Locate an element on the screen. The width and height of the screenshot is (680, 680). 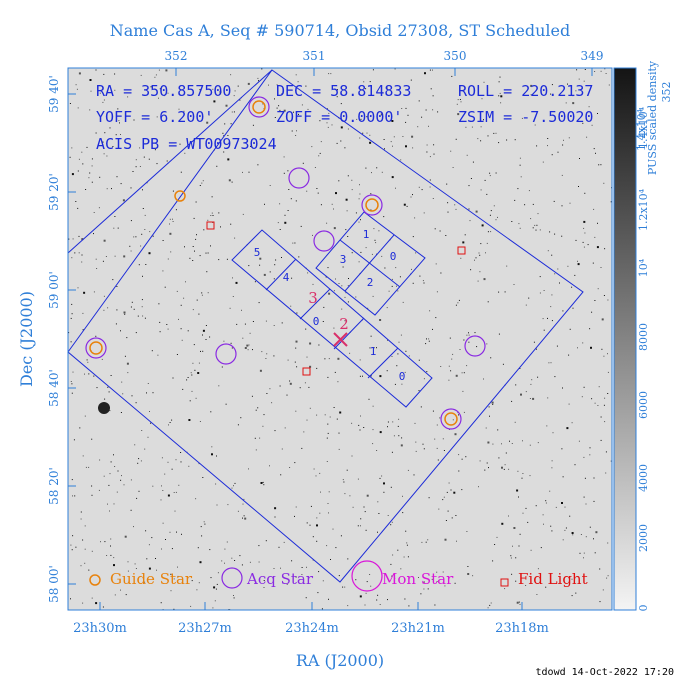
info-acis-pb: ACIS PB = WT00973024 is located at coordinates (186, 144).